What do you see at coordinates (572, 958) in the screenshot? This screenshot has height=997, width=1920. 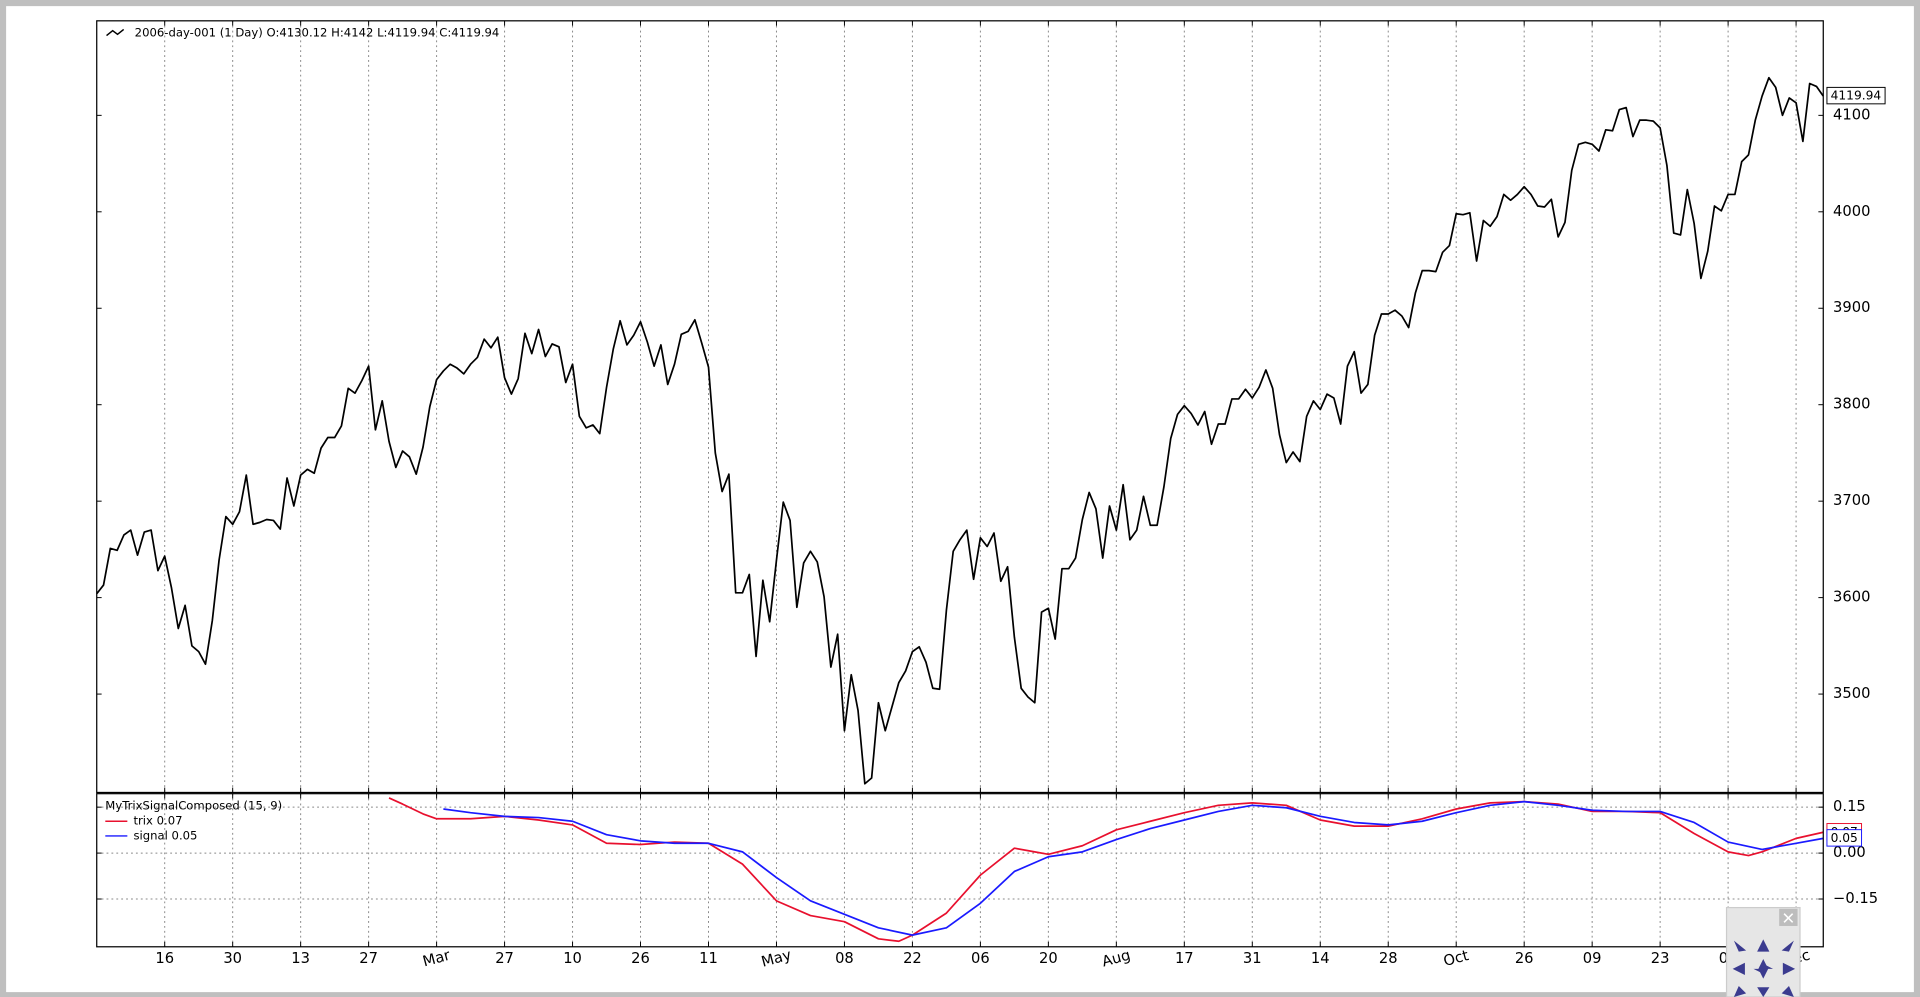 I see `x-tick-label: 10` at bounding box center [572, 958].